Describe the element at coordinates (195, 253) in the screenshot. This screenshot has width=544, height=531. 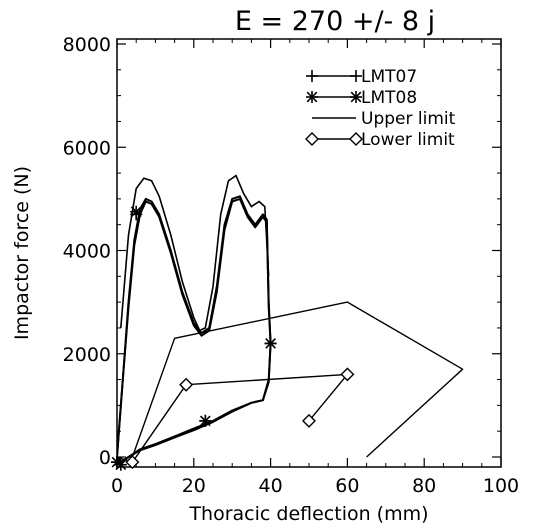
I see `curve-envelope-outer` at that location.